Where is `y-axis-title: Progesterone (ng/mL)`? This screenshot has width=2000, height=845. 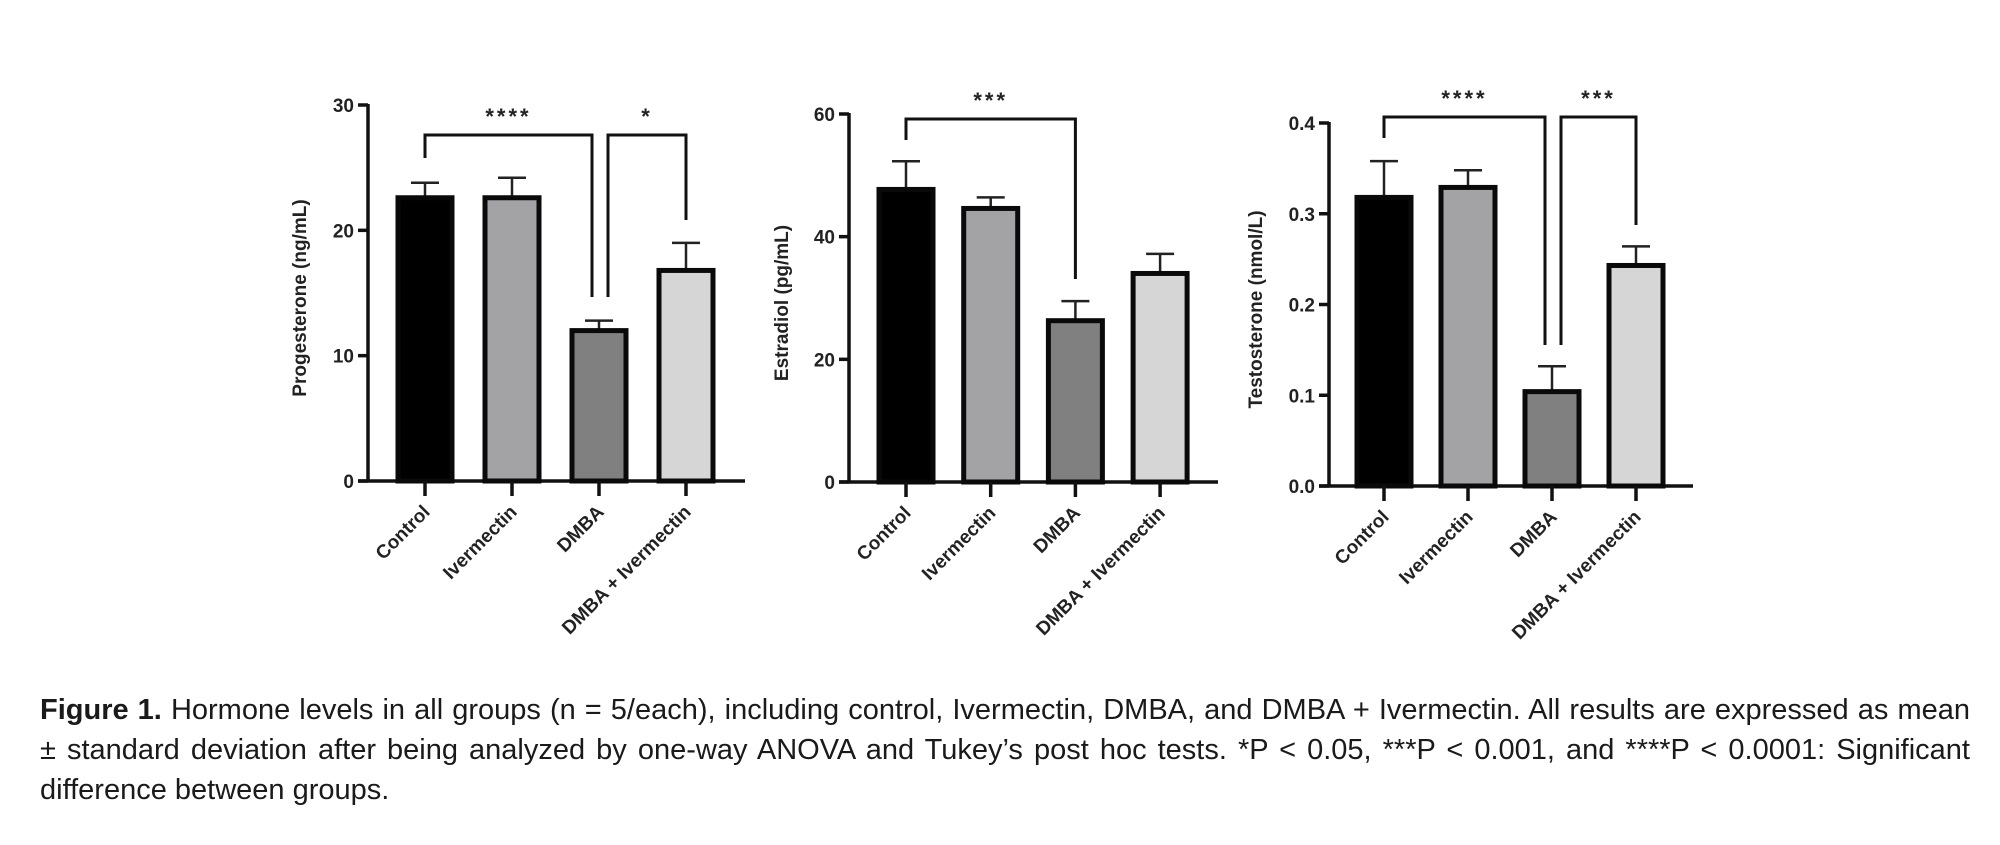
y-axis-title: Progesterone (ng/mL) is located at coordinates (300, 297).